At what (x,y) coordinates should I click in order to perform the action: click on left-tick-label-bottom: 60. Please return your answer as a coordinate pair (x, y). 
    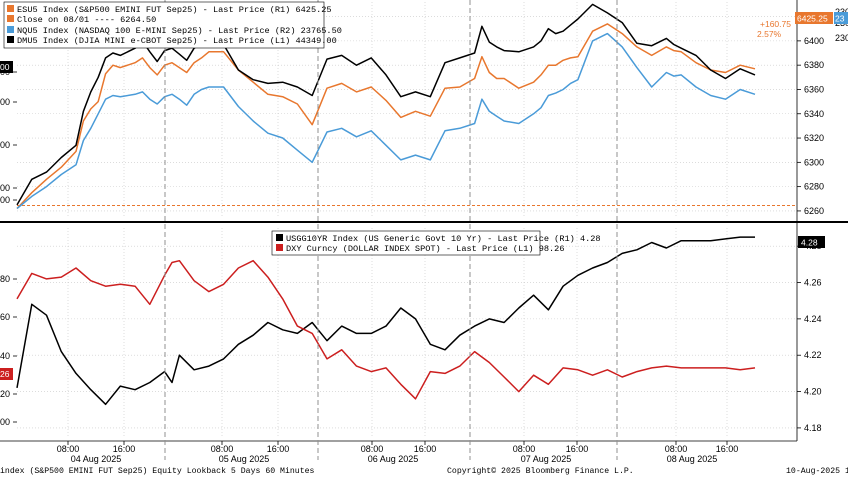
    Looking at the image, I should click on (5, 317).